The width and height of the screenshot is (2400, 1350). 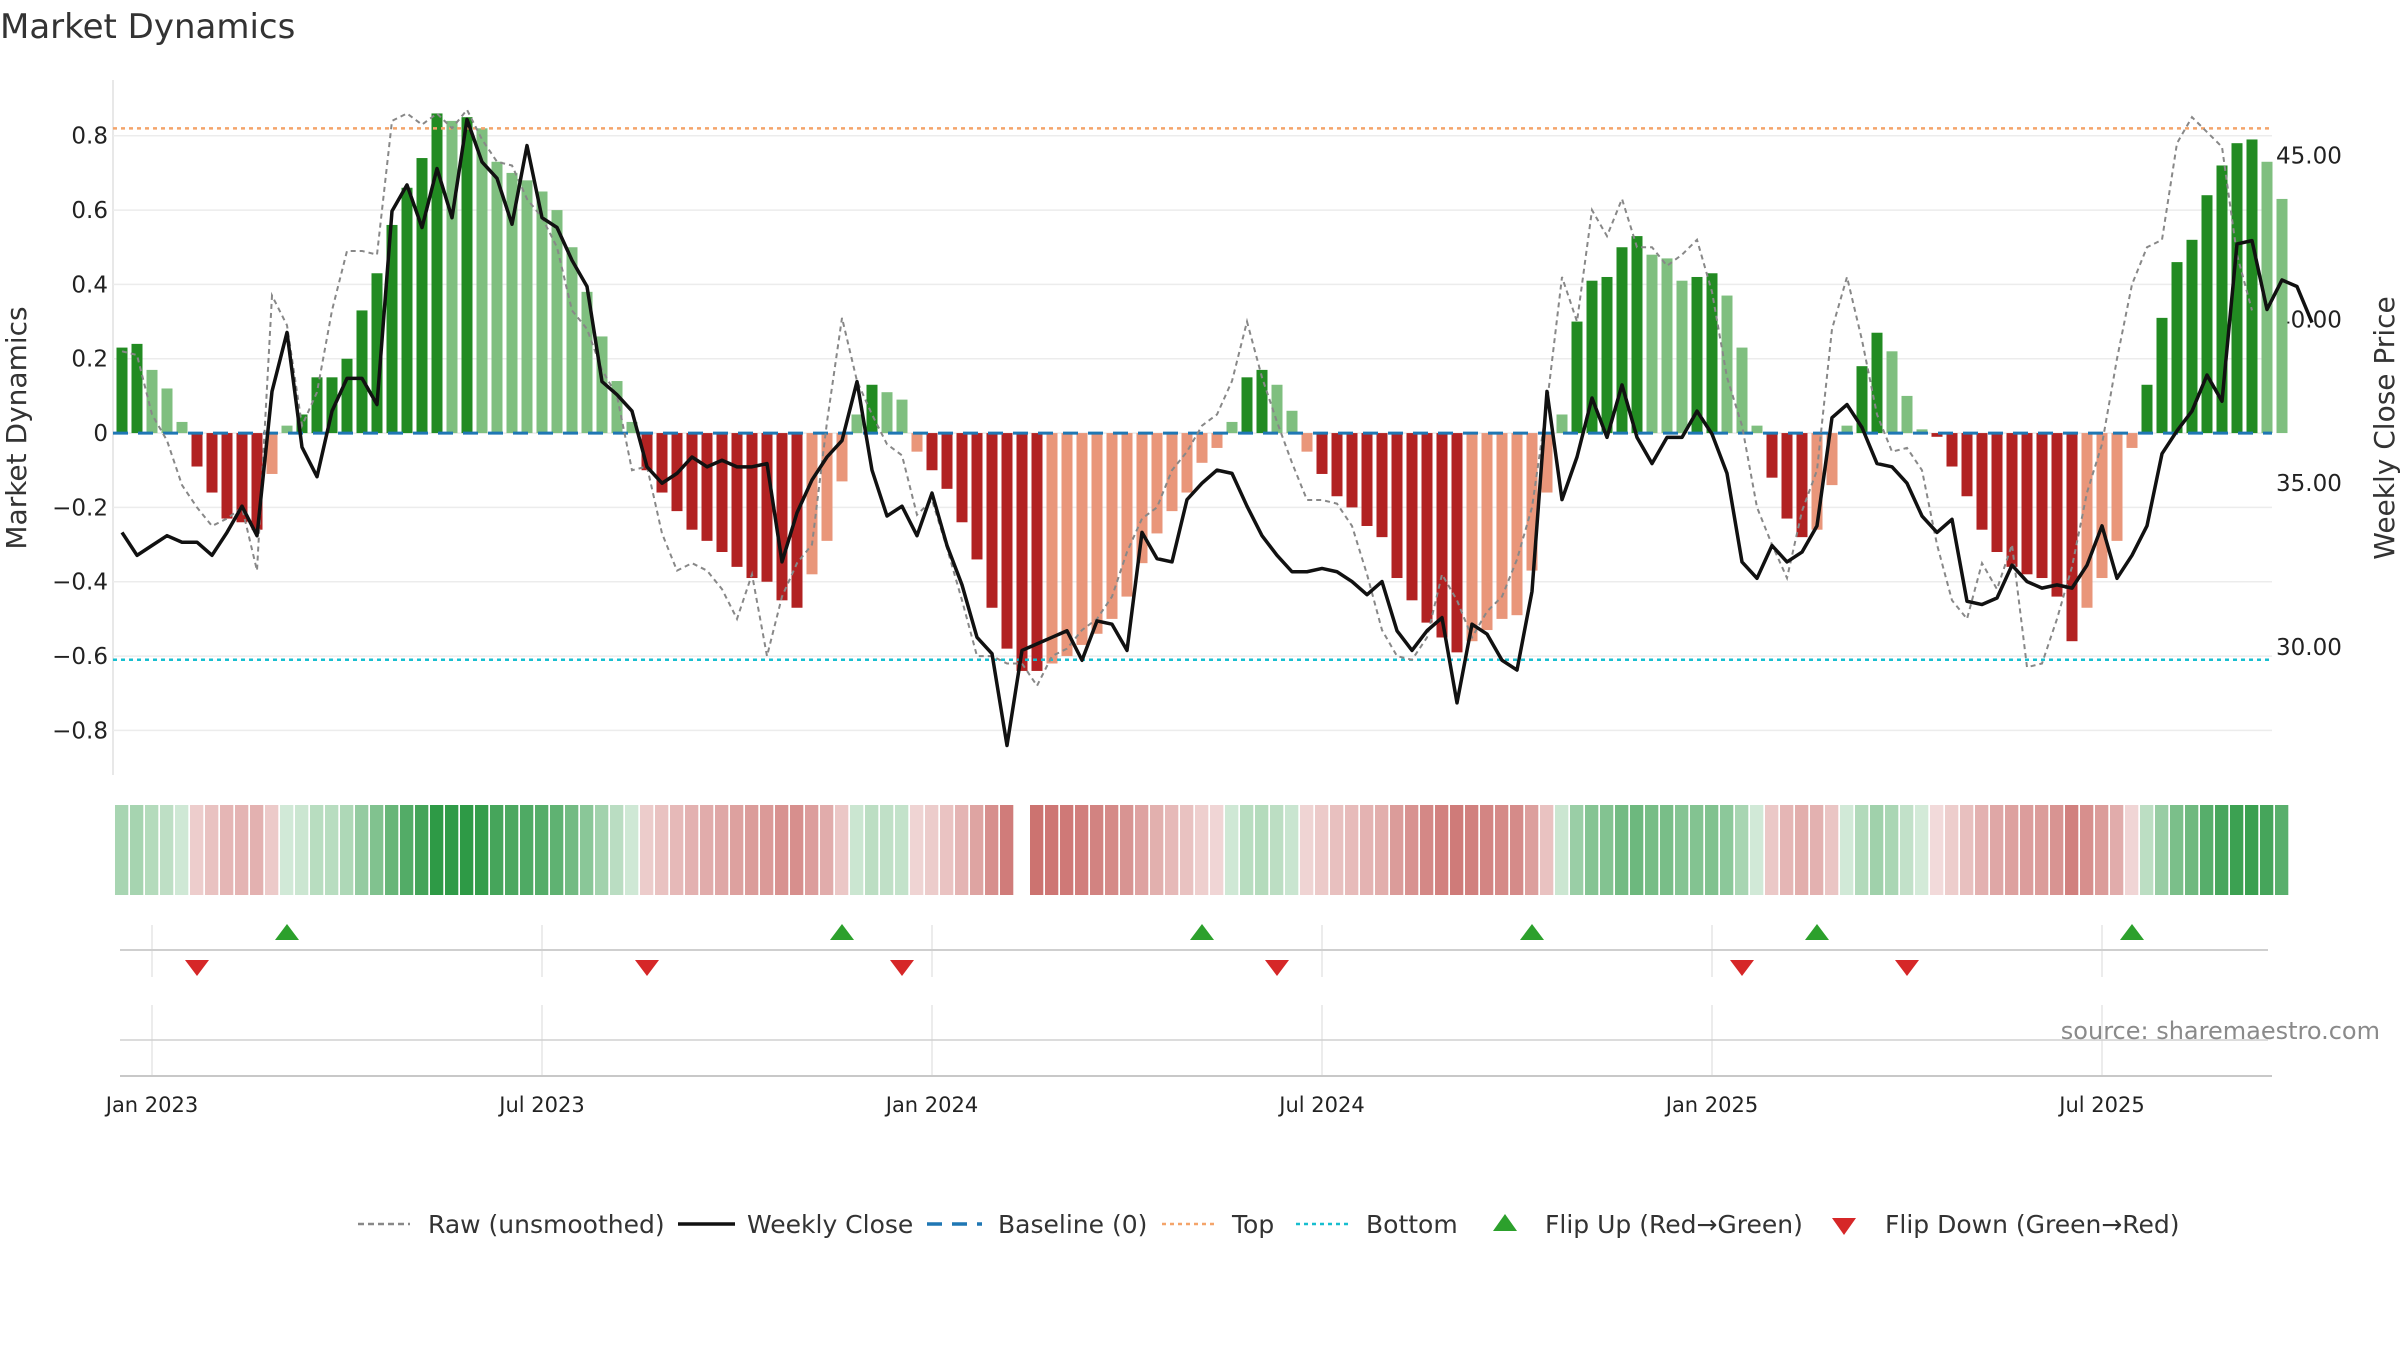 What do you see at coordinates (931, 1105) in the screenshot?
I see `date-tick-label: Jan 2024` at bounding box center [931, 1105].